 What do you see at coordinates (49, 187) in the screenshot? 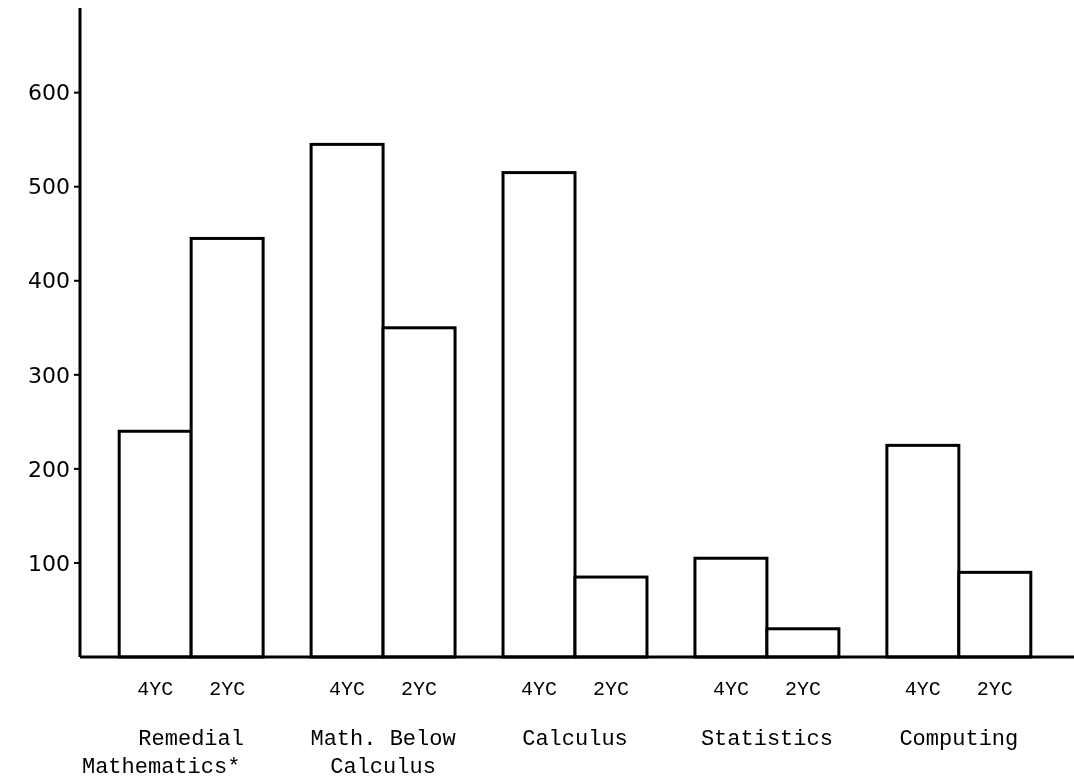
I see `y-tick-label: 500` at bounding box center [49, 187].